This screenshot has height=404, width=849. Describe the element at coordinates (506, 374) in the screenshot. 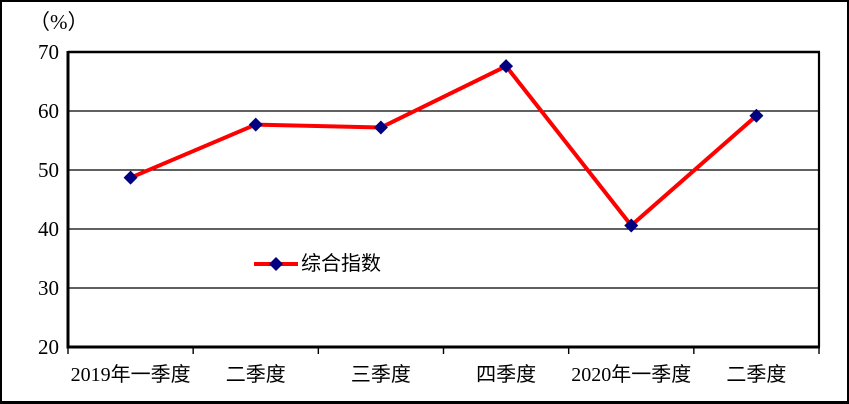

I see `x-axis-tick-label: 四季度` at that location.